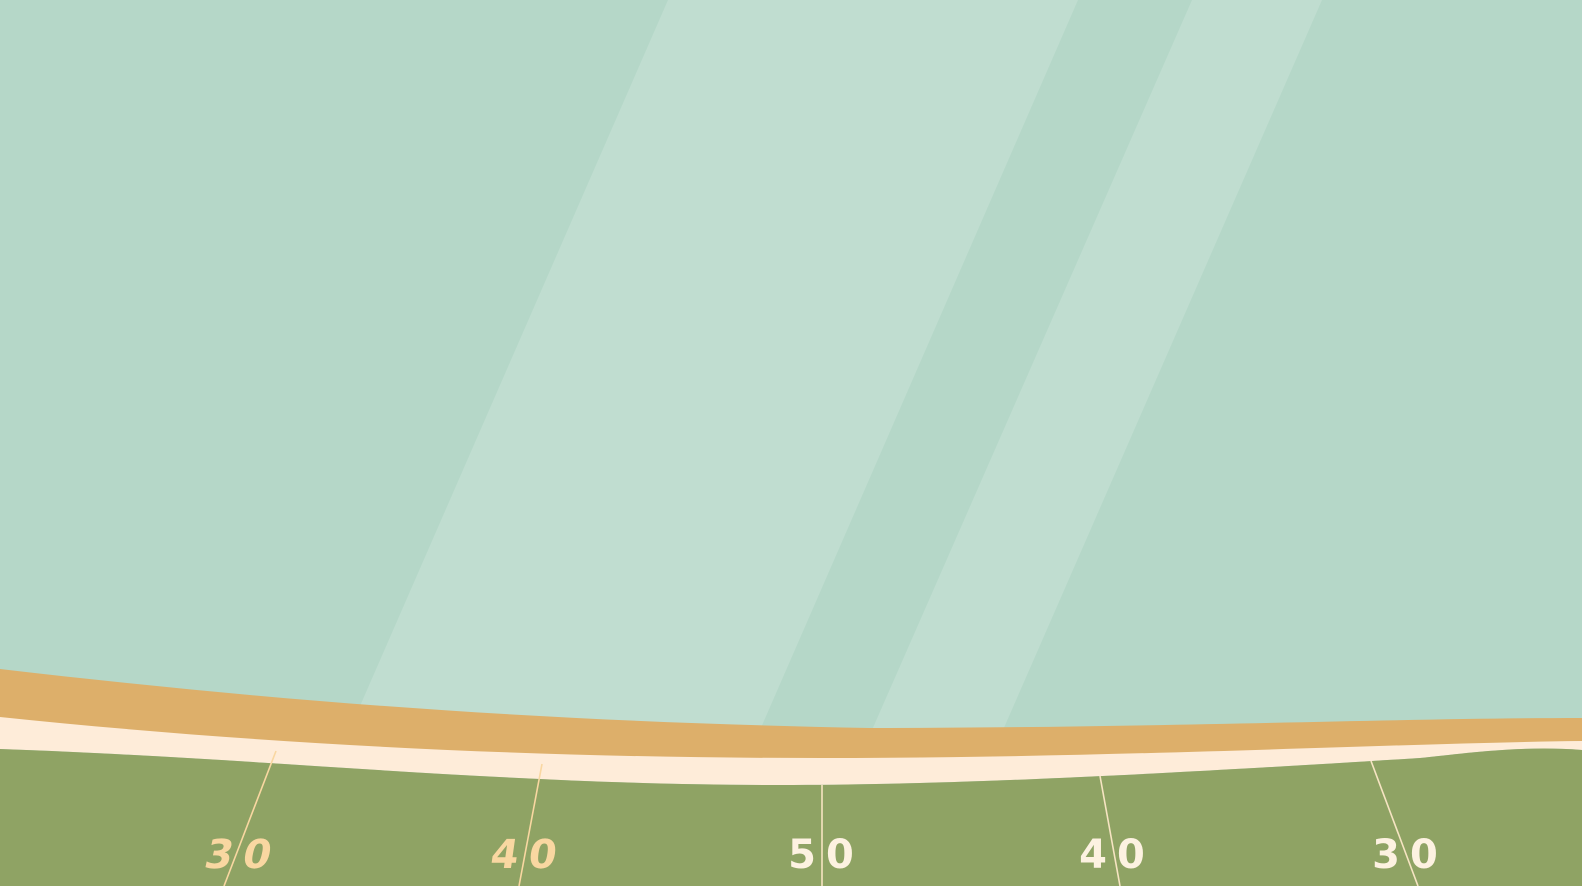 The height and width of the screenshot is (886, 1582). I want to click on yard-number-40-right: 40, so click(1117, 855).